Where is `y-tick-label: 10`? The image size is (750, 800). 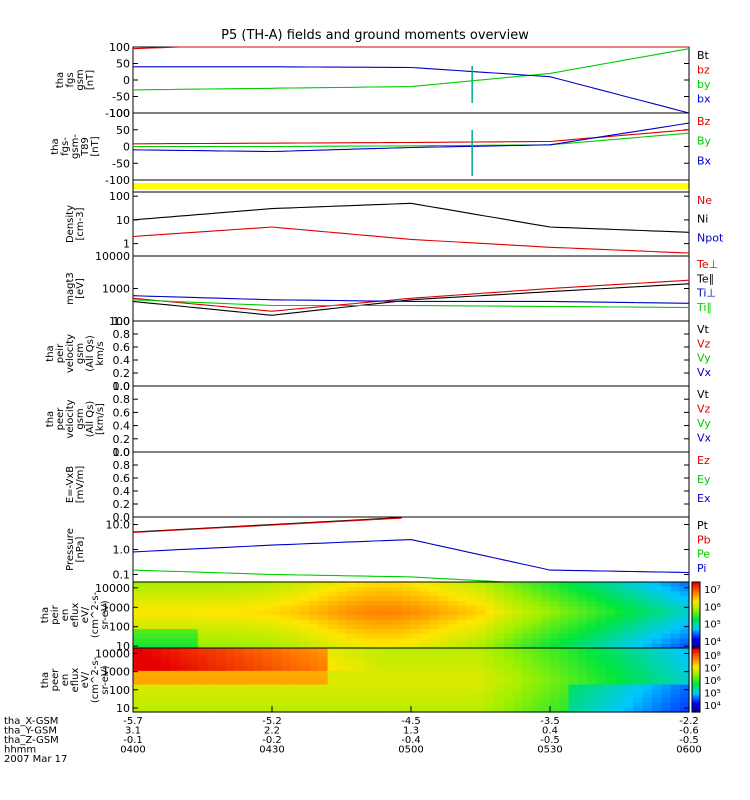 y-tick-label: 10 is located at coordinates (123, 220).